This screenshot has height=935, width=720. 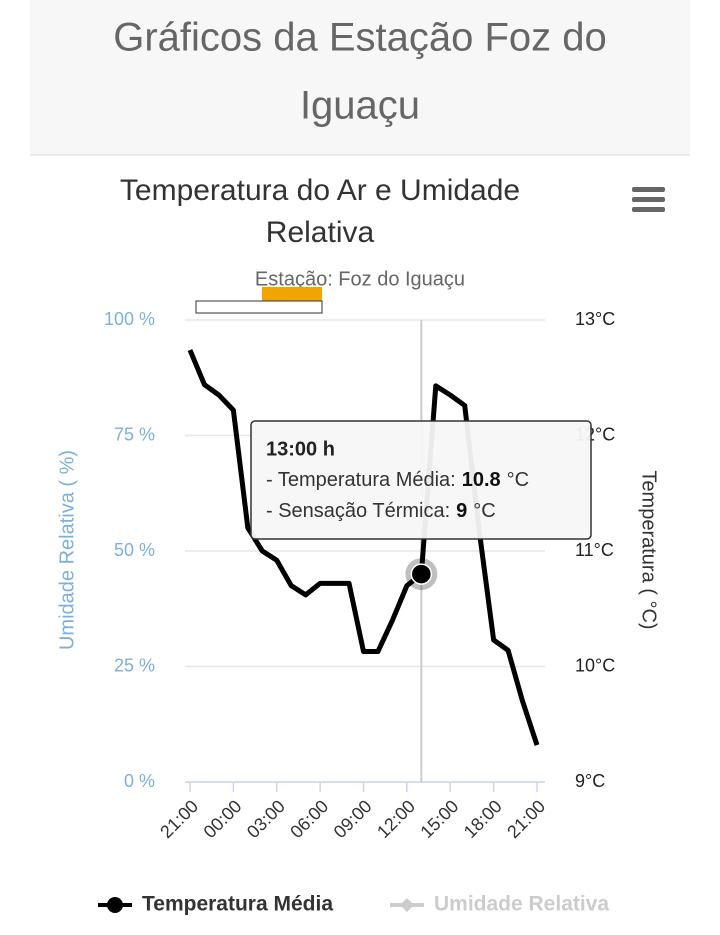 I want to click on tooltip-value: 10.8, so click(x=481, y=480).